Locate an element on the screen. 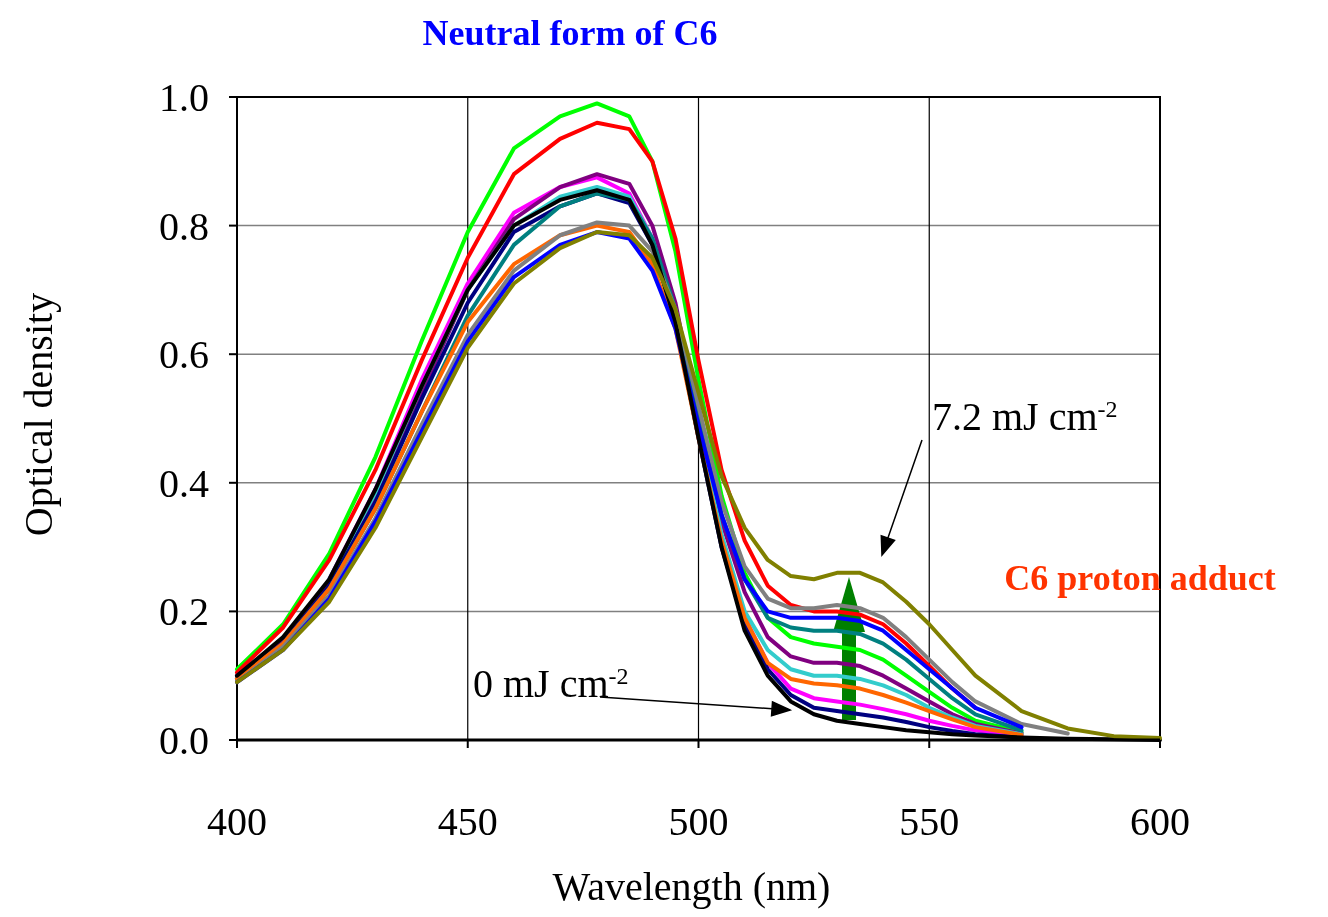 This screenshot has width=1328, height=917. y-tick-label: 0.2 is located at coordinates (184, 612).